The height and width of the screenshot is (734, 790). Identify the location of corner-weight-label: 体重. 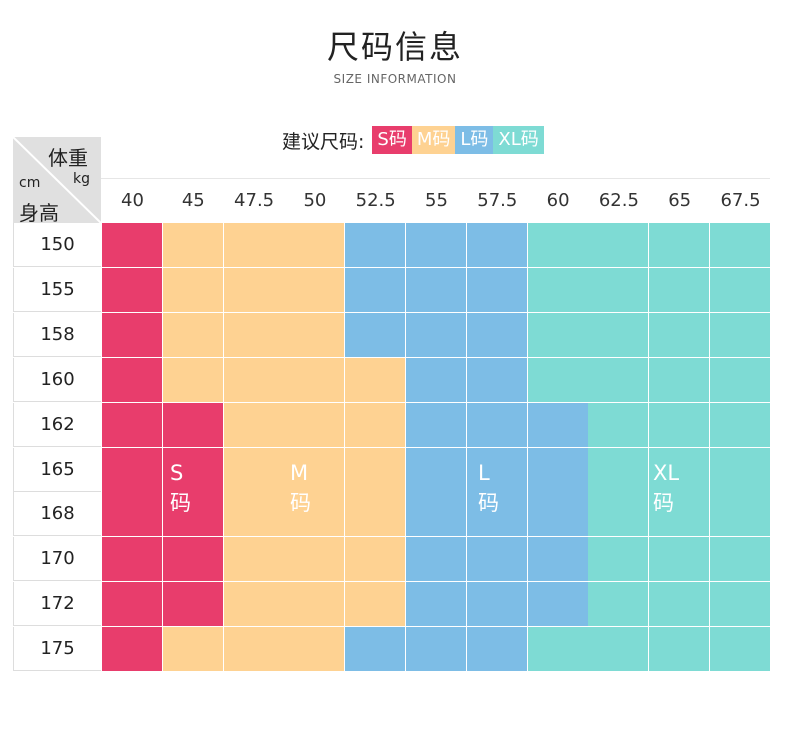
(68, 158).